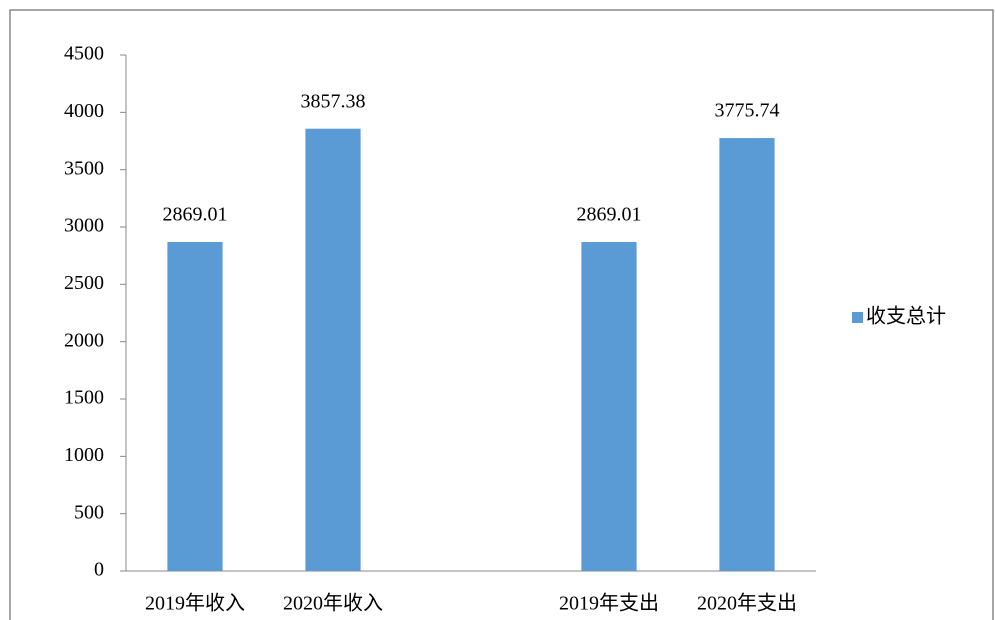 Image resolution: width=995 pixels, height=620 pixels. What do you see at coordinates (84, 168) in the screenshot?
I see `y-tick-label: 3500` at bounding box center [84, 168].